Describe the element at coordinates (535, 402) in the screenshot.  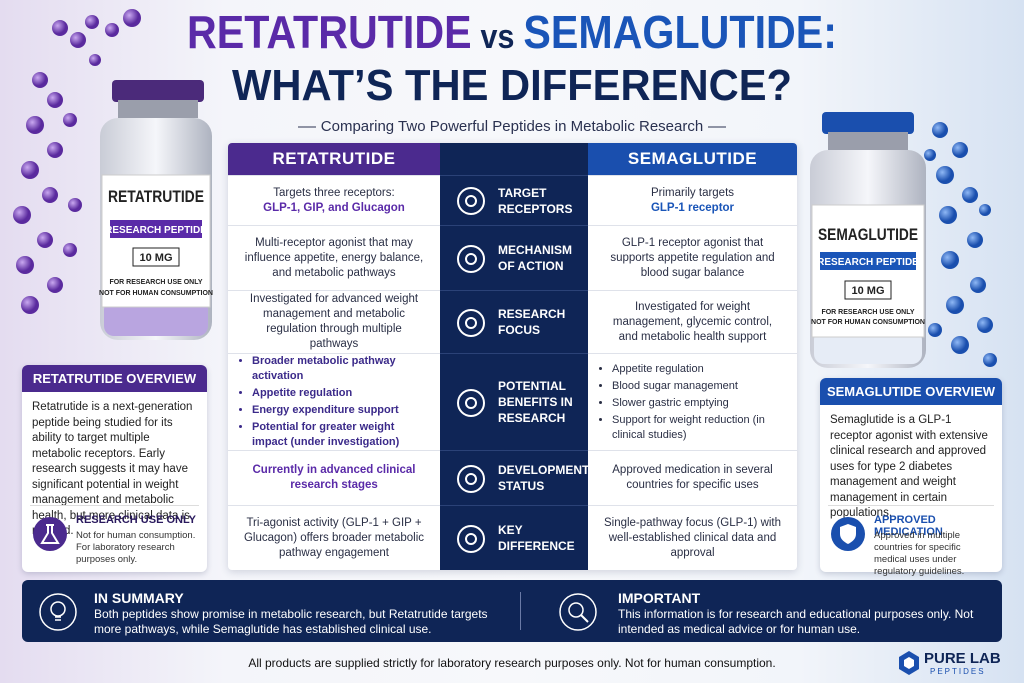
I see `row-label-text: POTENTIAL BENEFITS IN RESEARCH` at that location.